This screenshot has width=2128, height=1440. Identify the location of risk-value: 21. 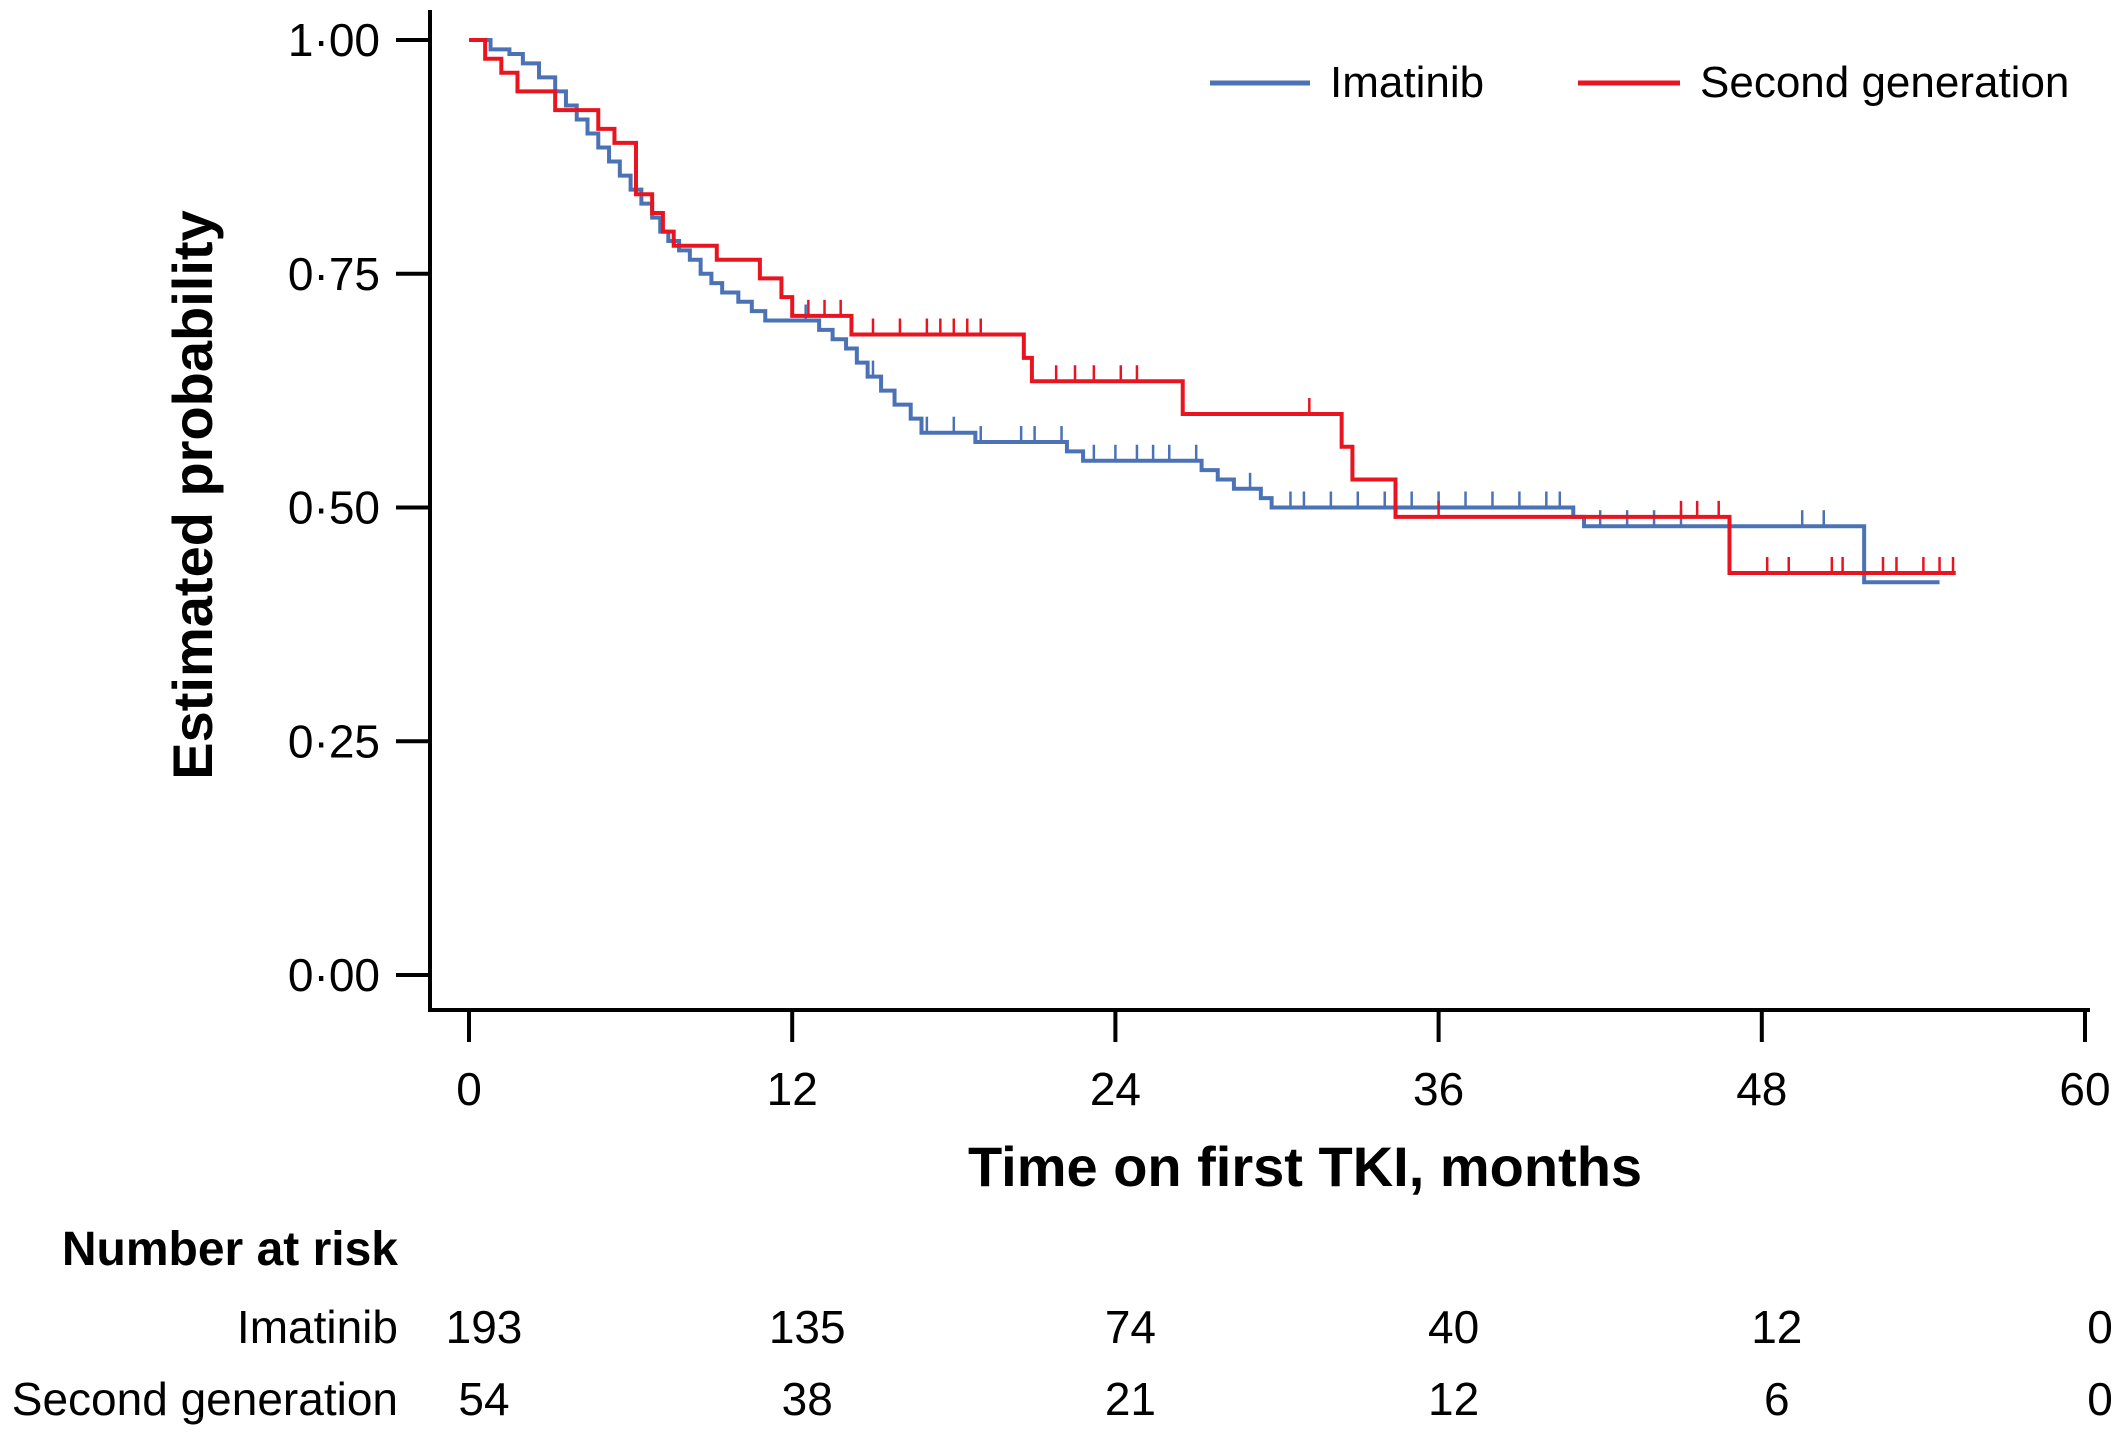
(1130, 1399).